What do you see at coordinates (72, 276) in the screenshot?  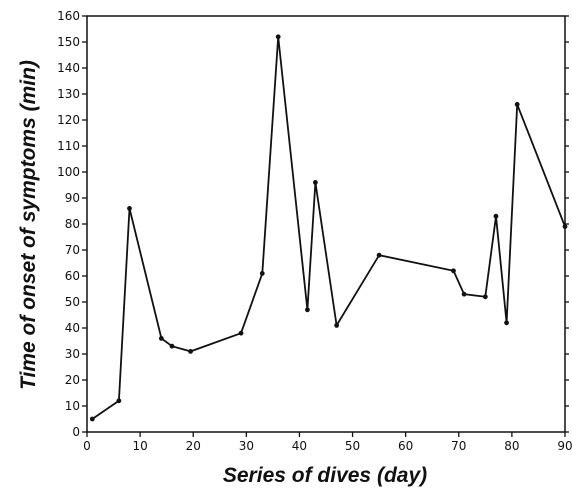 I see `y-tick-label: 60` at bounding box center [72, 276].